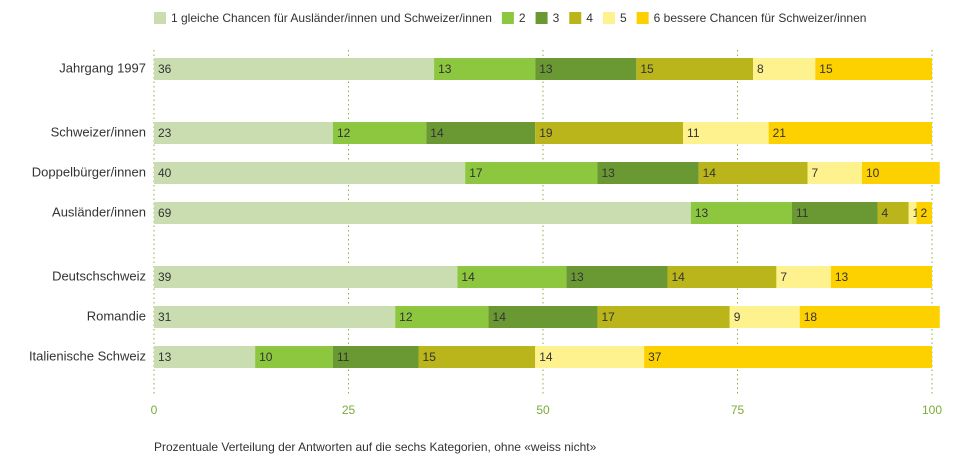 This screenshot has height=457, width=953. What do you see at coordinates (99, 211) in the screenshot?
I see `y-tick-label: Ausländer/innen` at bounding box center [99, 211].